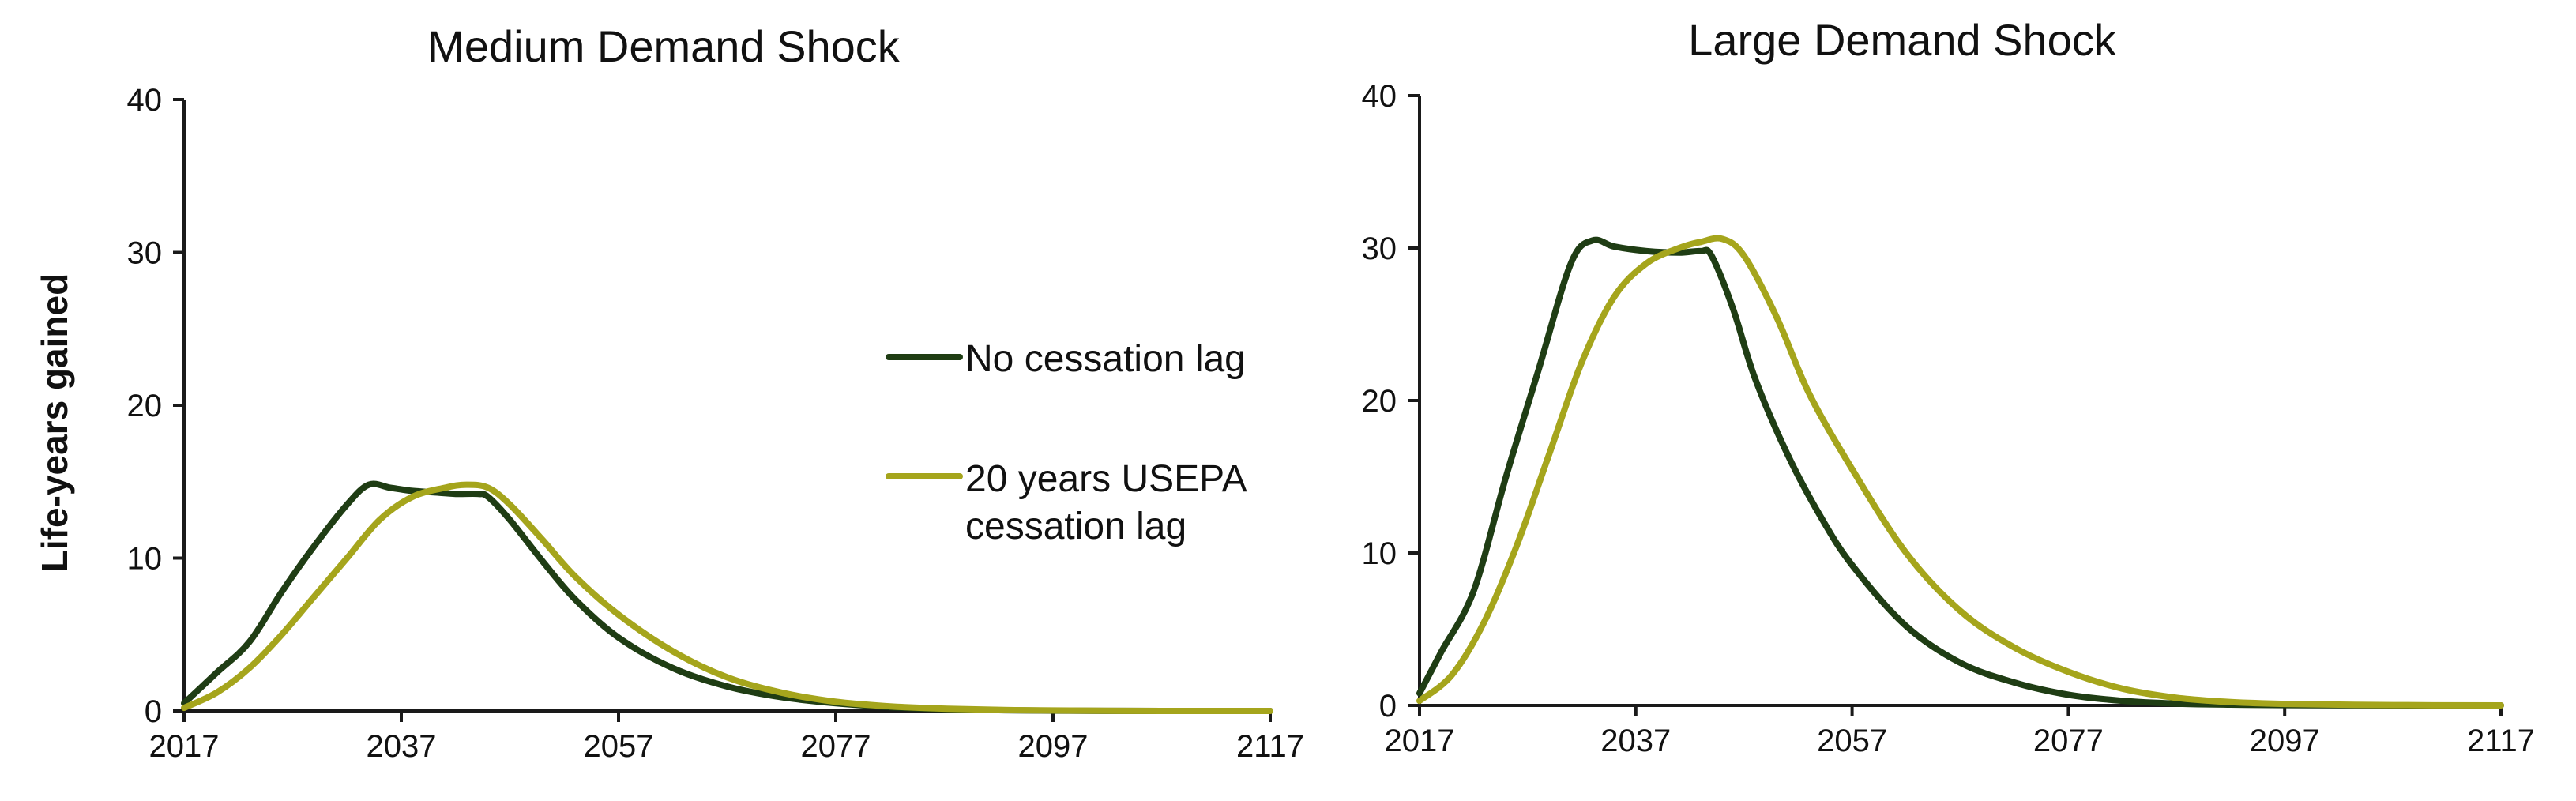 The image size is (2576, 801). Describe the element at coordinates (54, 422) in the screenshot. I see `y-axis-label: Life-years gained` at that location.